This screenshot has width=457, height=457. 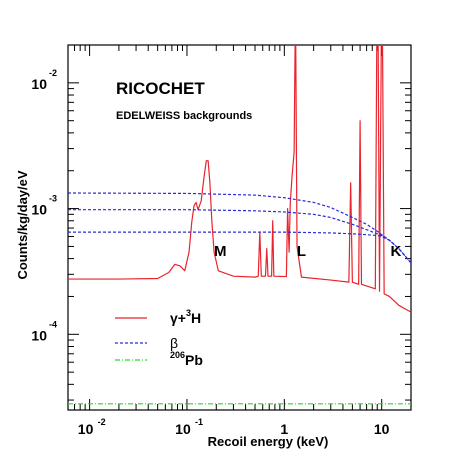 What do you see at coordinates (301, 251) in the screenshot?
I see `annotation-l: L` at bounding box center [301, 251].